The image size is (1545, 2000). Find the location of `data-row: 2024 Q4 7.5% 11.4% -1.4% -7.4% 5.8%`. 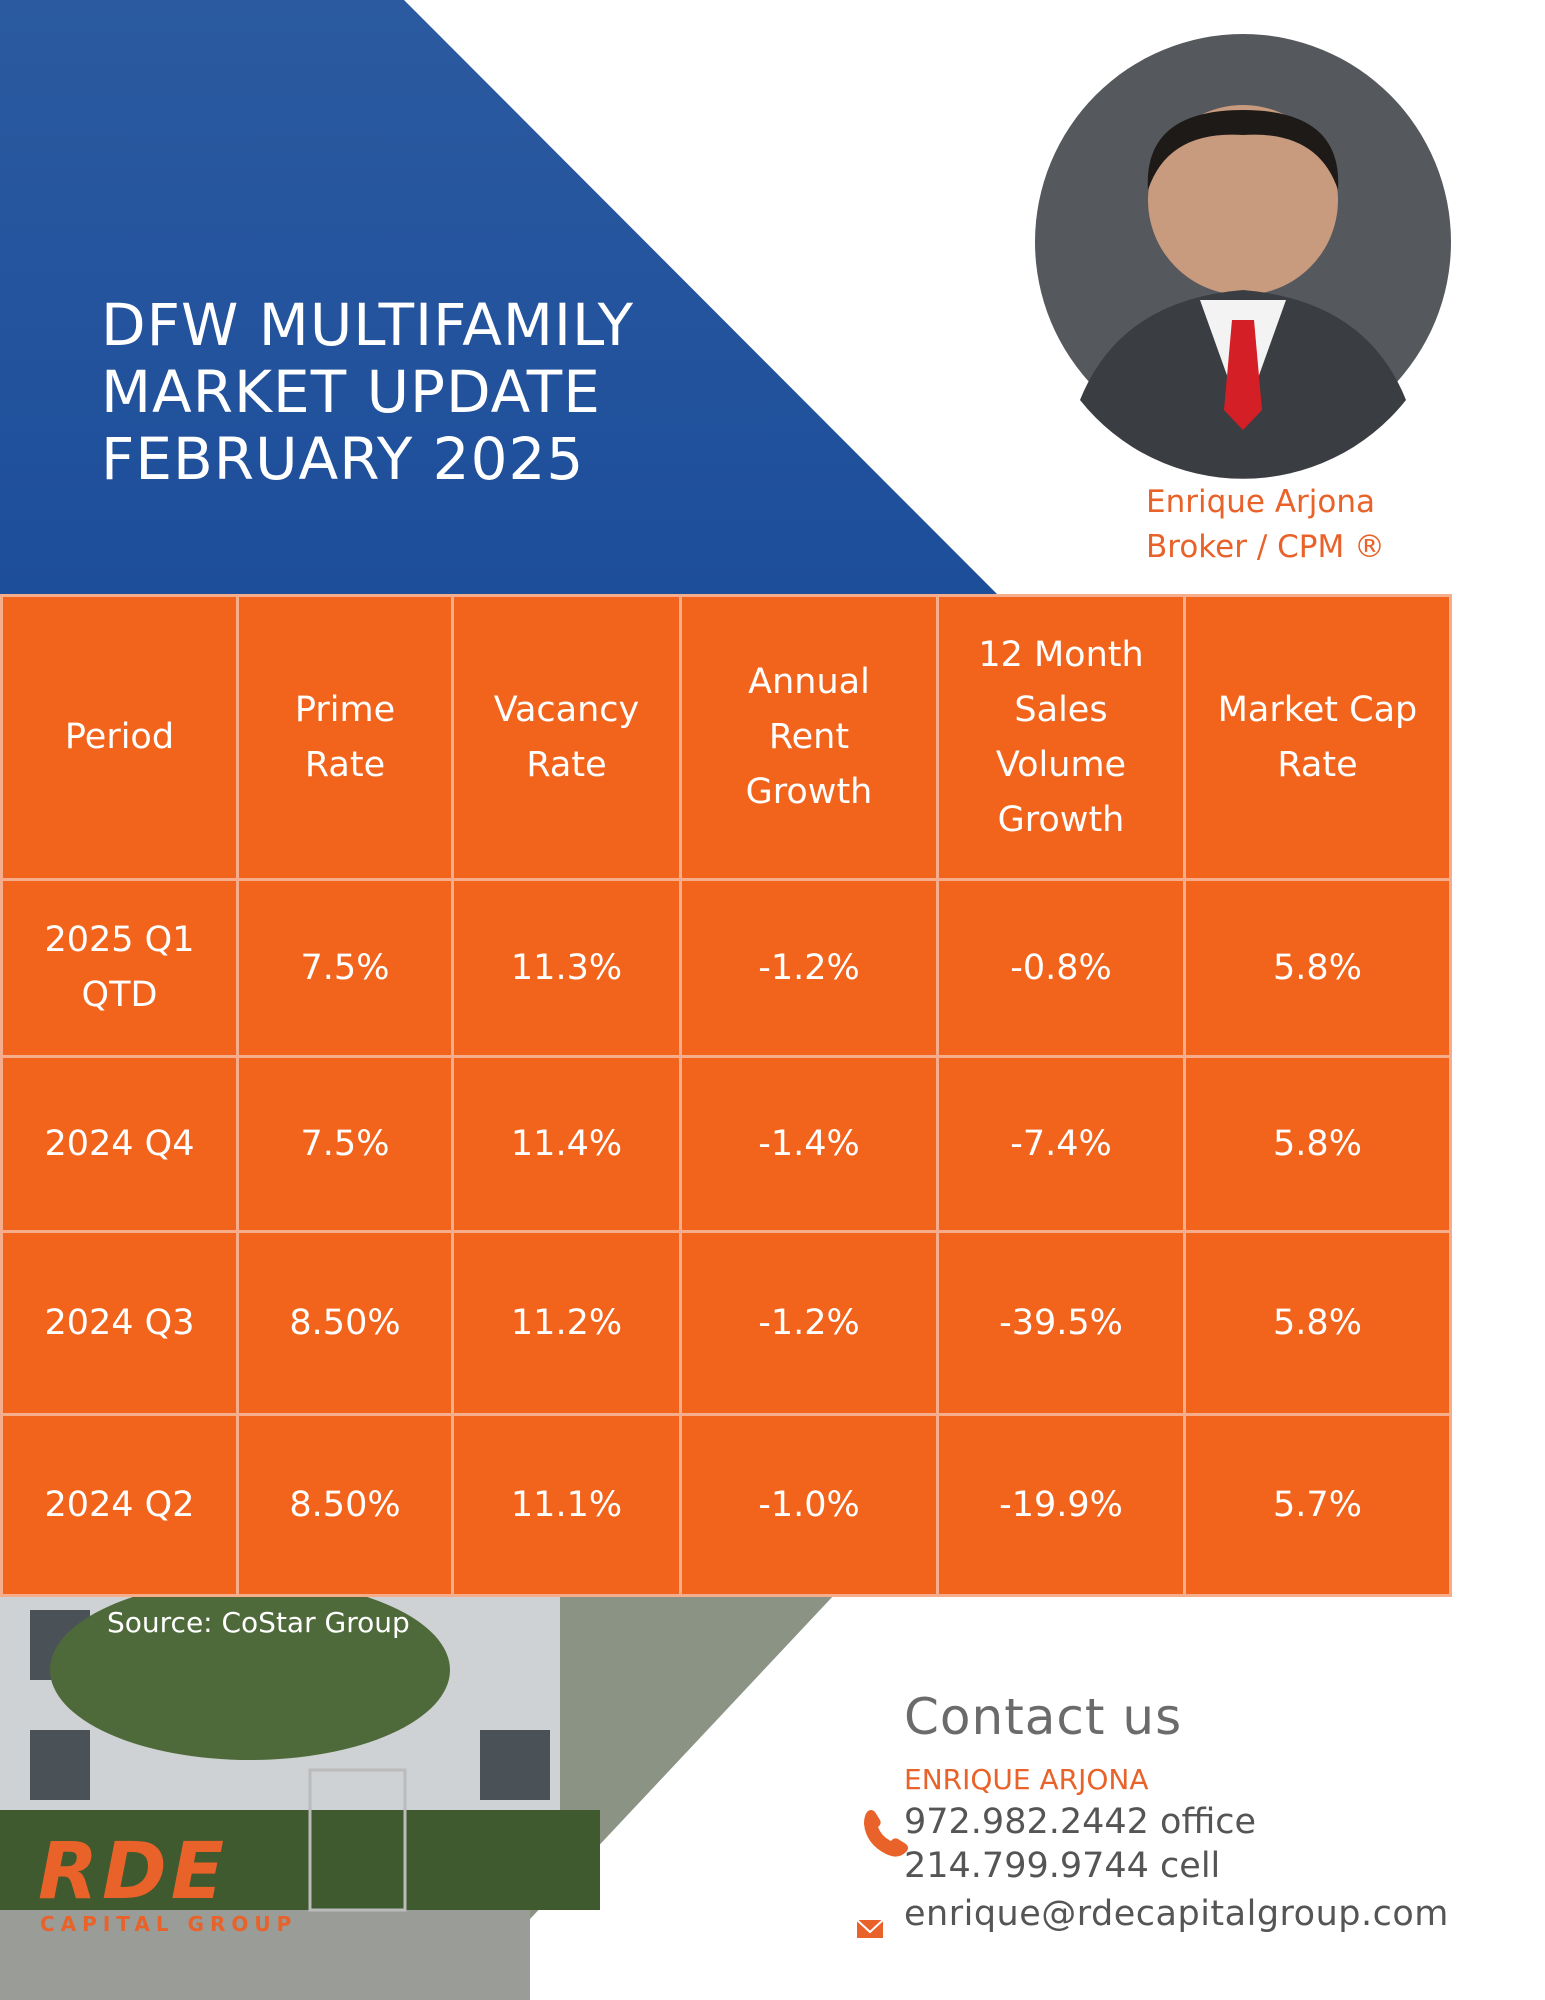

data-row: 2024 Q4 7.5% 11.4% -1.4% -7.4% 5.8% is located at coordinates (726, 1144).